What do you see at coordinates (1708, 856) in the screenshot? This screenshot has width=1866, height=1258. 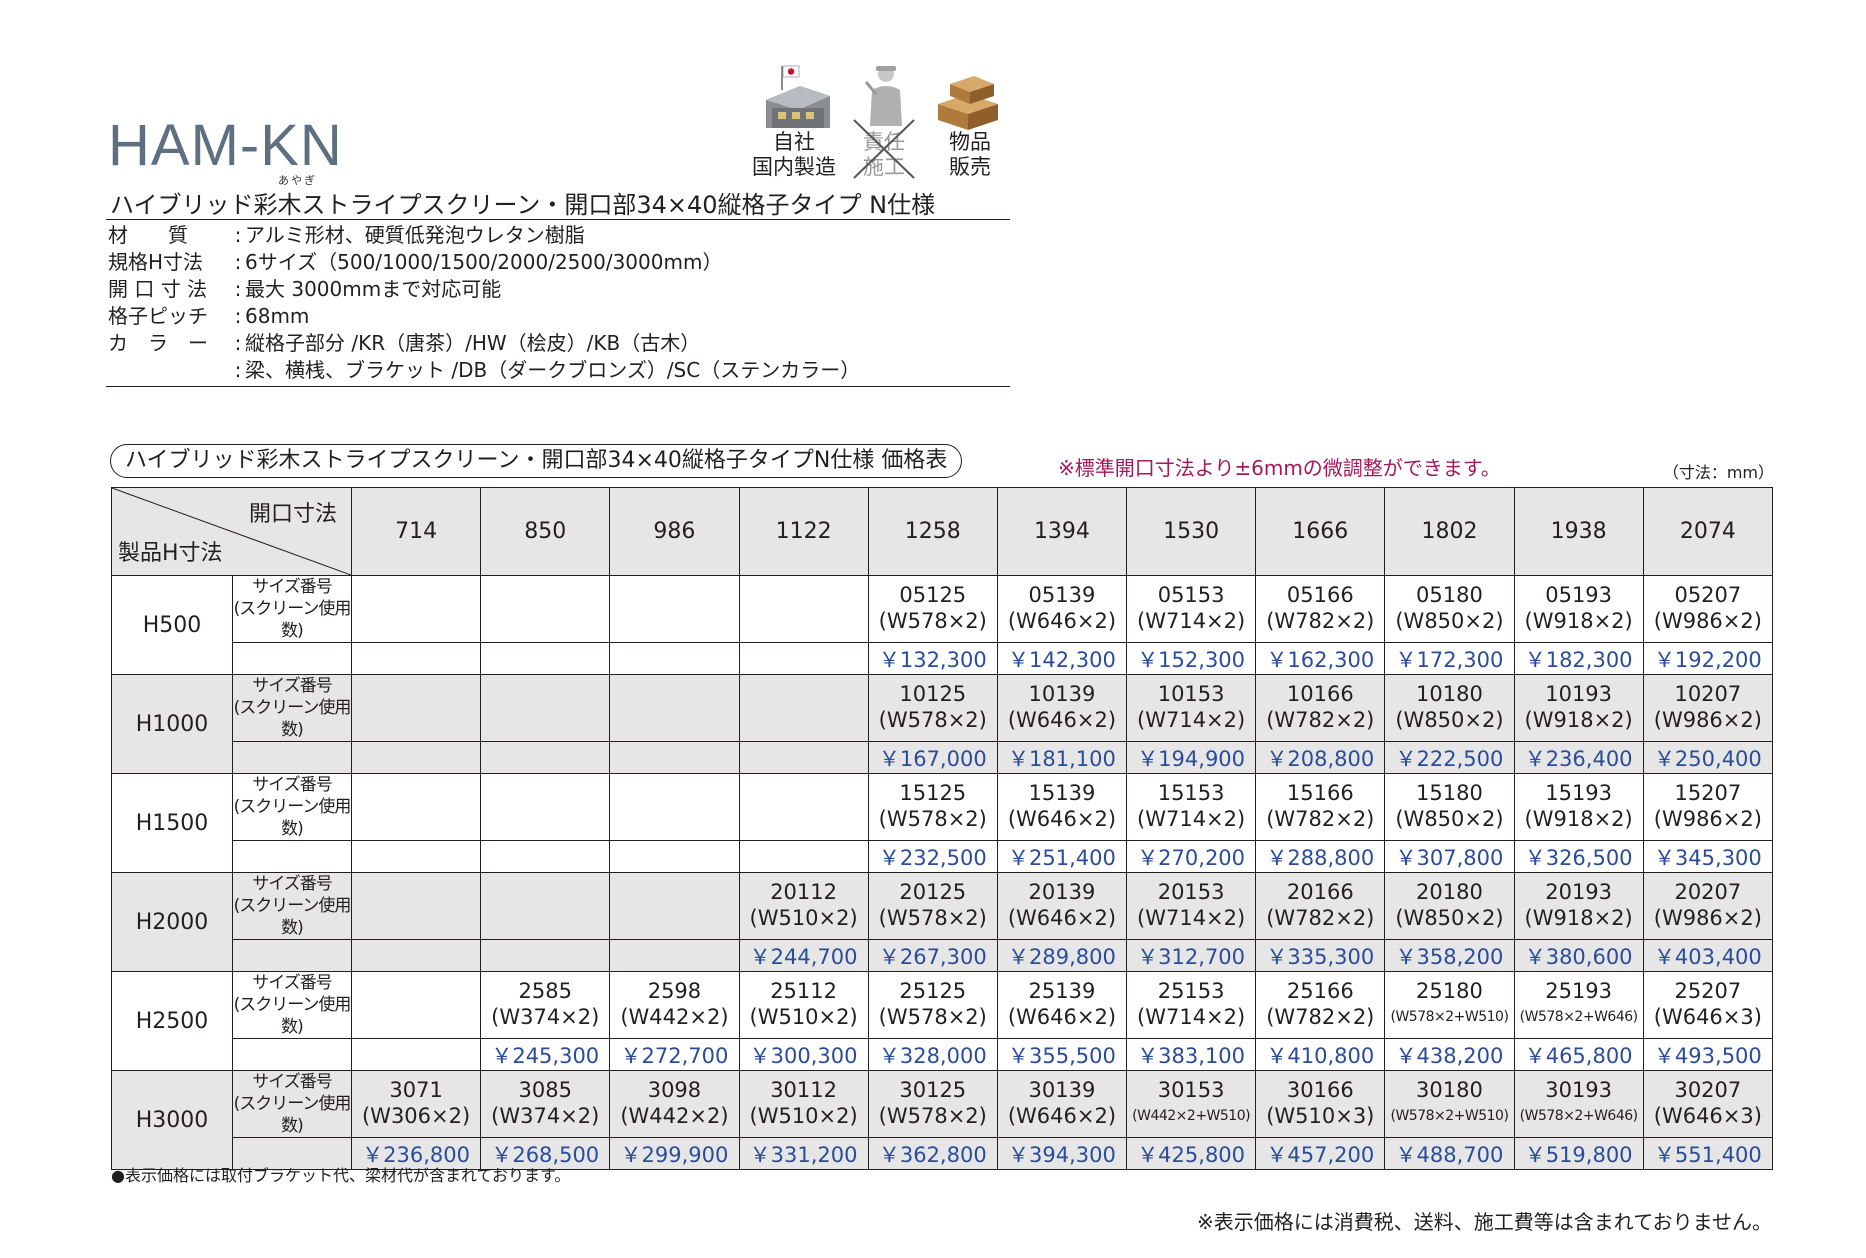 I see `price-cell: ￥345,300` at bounding box center [1708, 856].